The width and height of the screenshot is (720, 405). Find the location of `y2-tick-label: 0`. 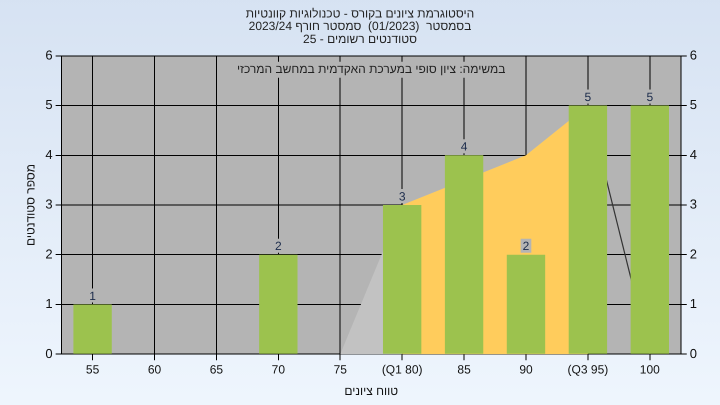

y2-tick-label: 0 is located at coordinates (694, 353).